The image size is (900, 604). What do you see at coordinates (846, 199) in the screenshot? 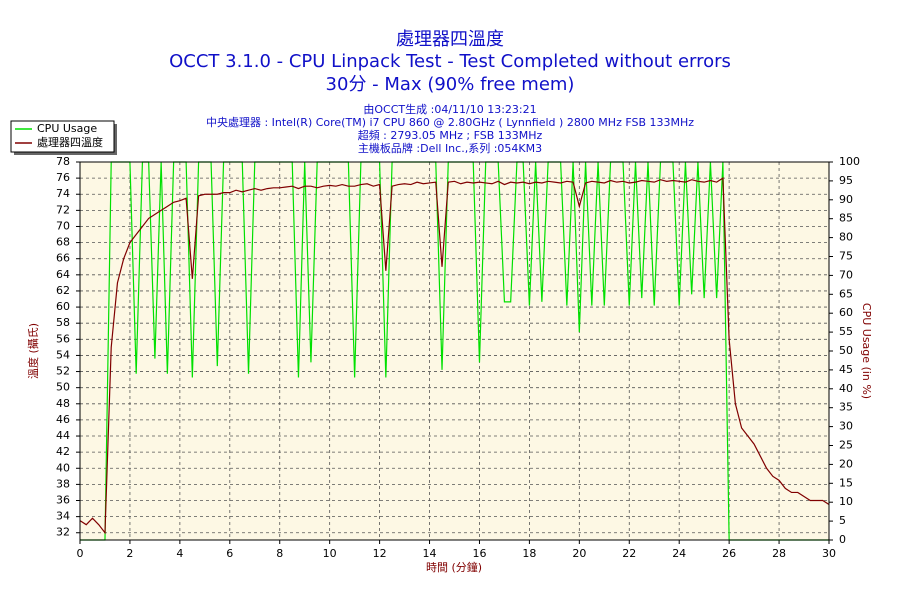
I see `y2-tick-label: 90` at bounding box center [846, 199].